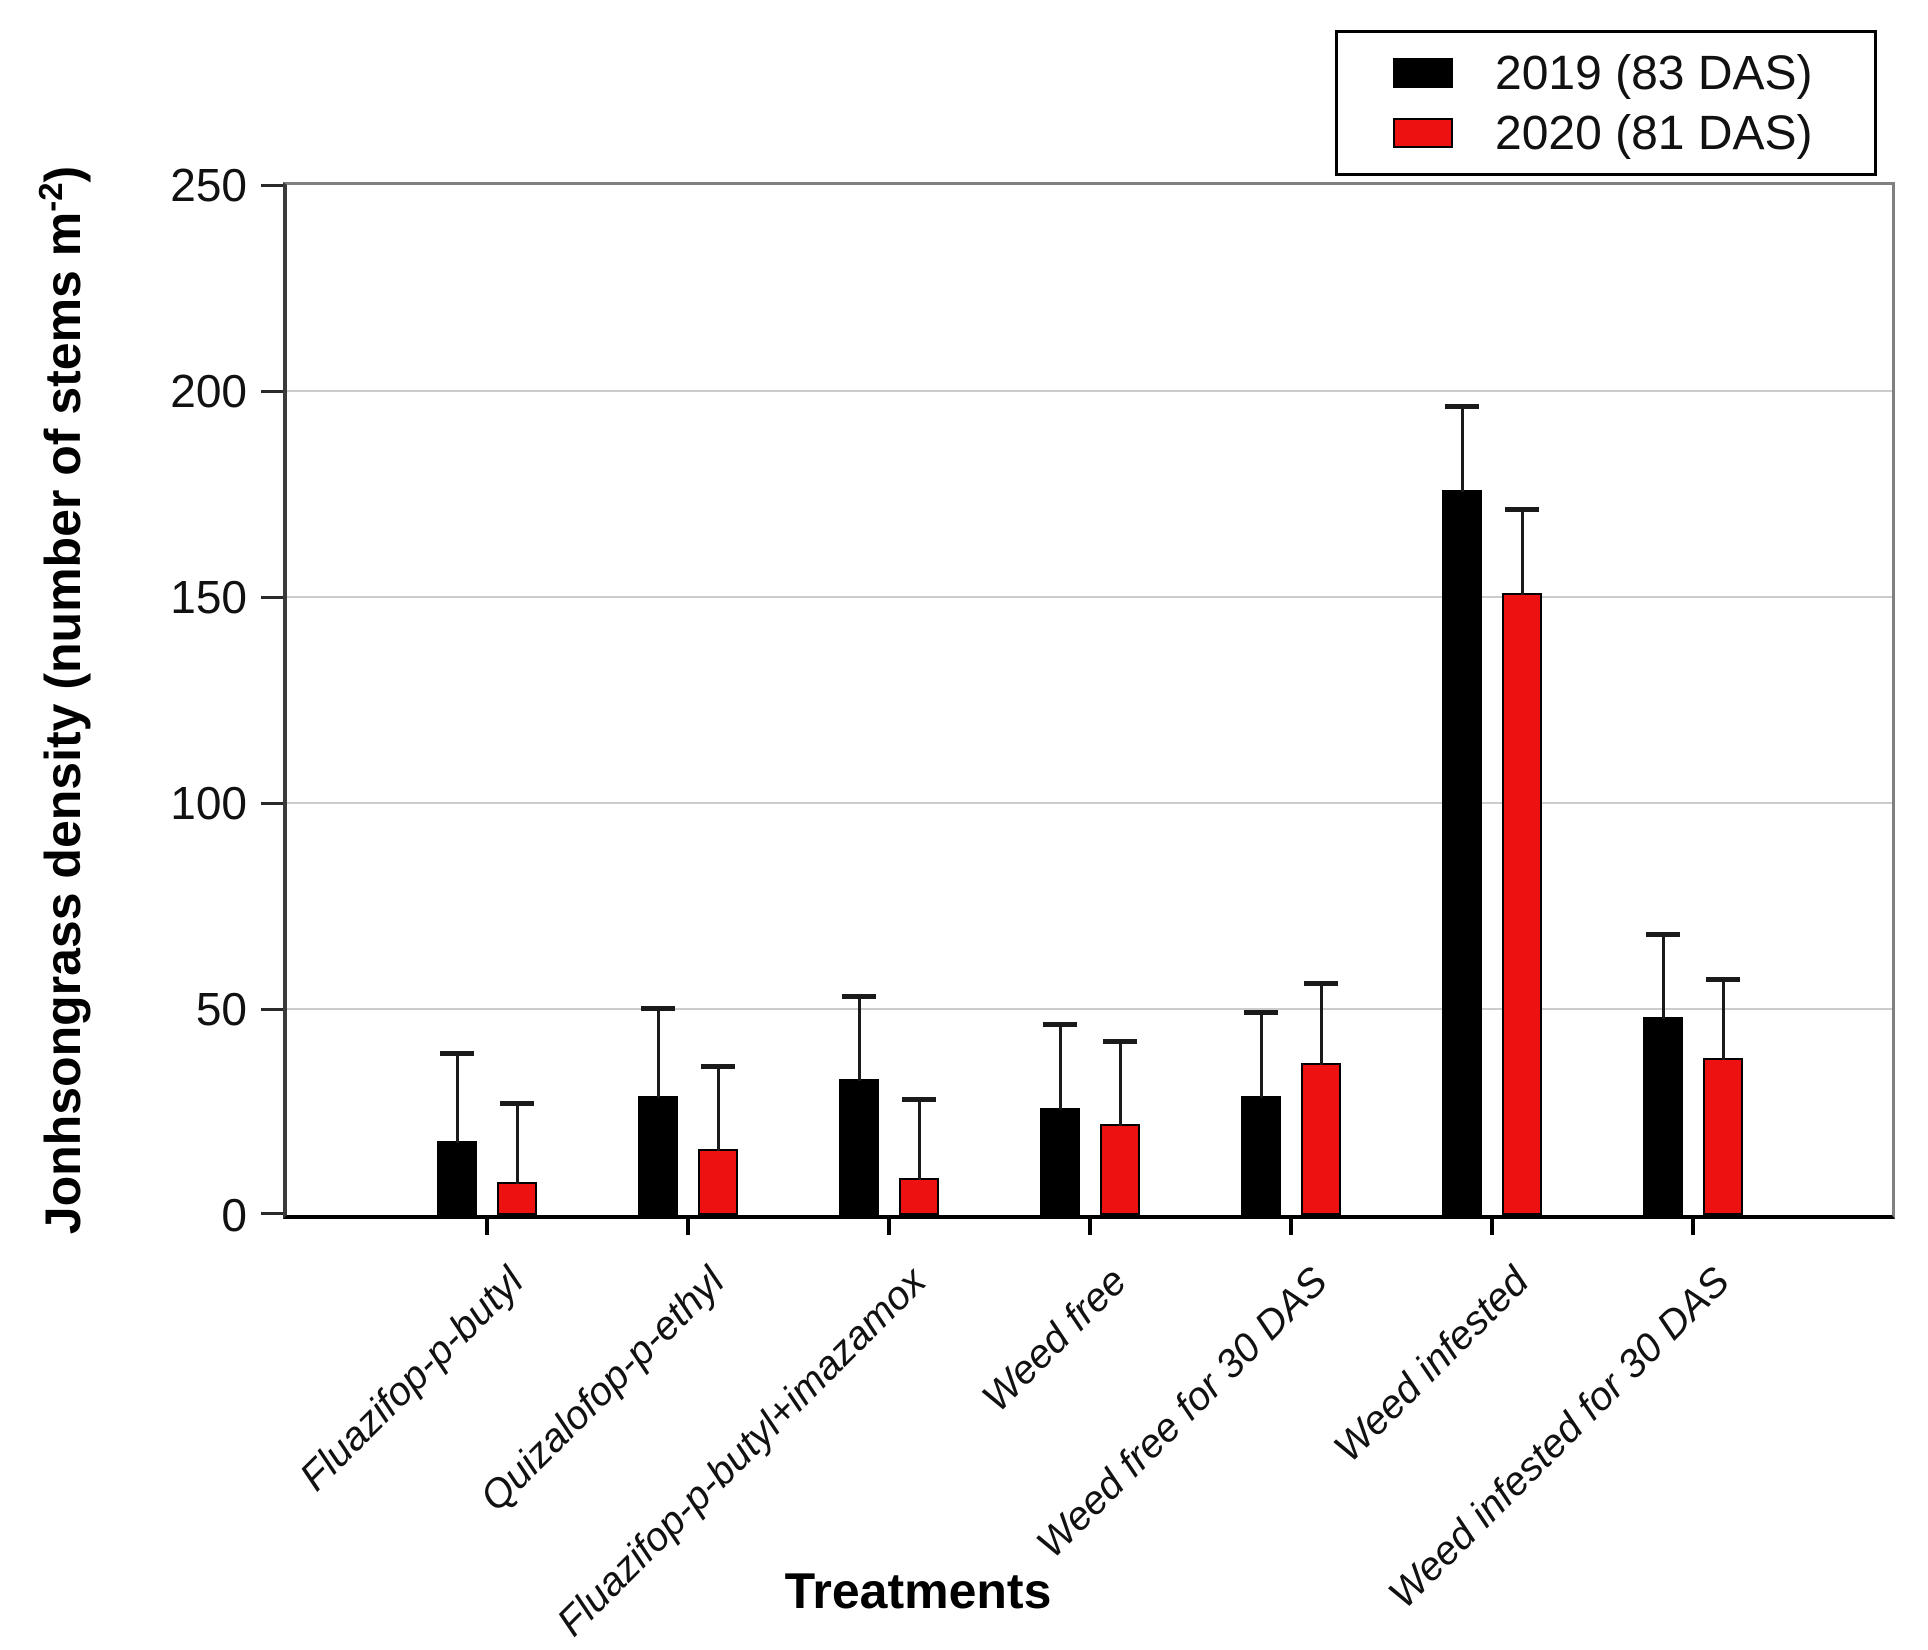  What do you see at coordinates (234, 1215) in the screenshot?
I see `y-tick-label: 0` at bounding box center [234, 1215].